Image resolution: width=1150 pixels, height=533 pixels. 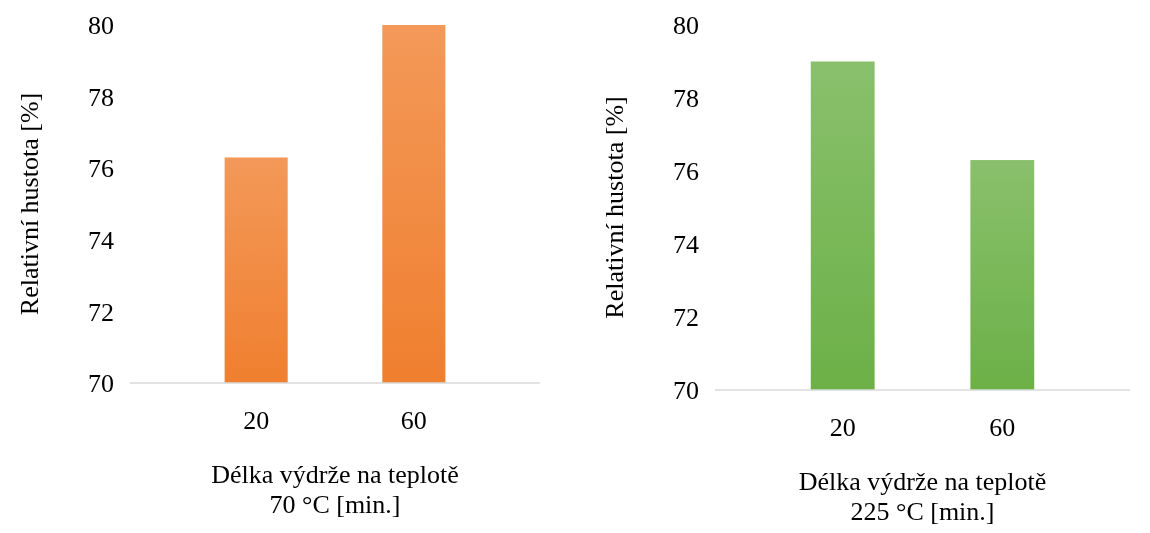 I want to click on x-axis-title: Délka výdrže na teplotě 70 °C [min.], so click(x=335, y=489).